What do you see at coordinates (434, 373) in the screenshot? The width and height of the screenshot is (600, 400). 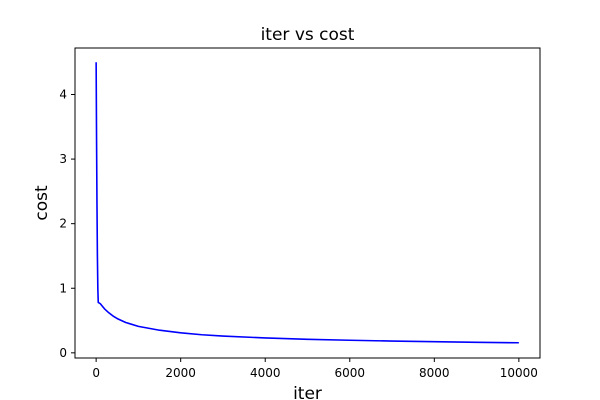 I see `x-tick-label: 8000` at bounding box center [434, 373].